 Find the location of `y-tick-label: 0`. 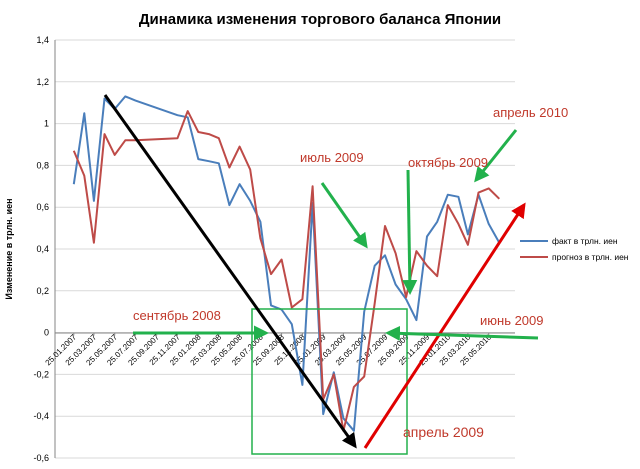

y-tick-label: 0 is located at coordinates (46, 333).